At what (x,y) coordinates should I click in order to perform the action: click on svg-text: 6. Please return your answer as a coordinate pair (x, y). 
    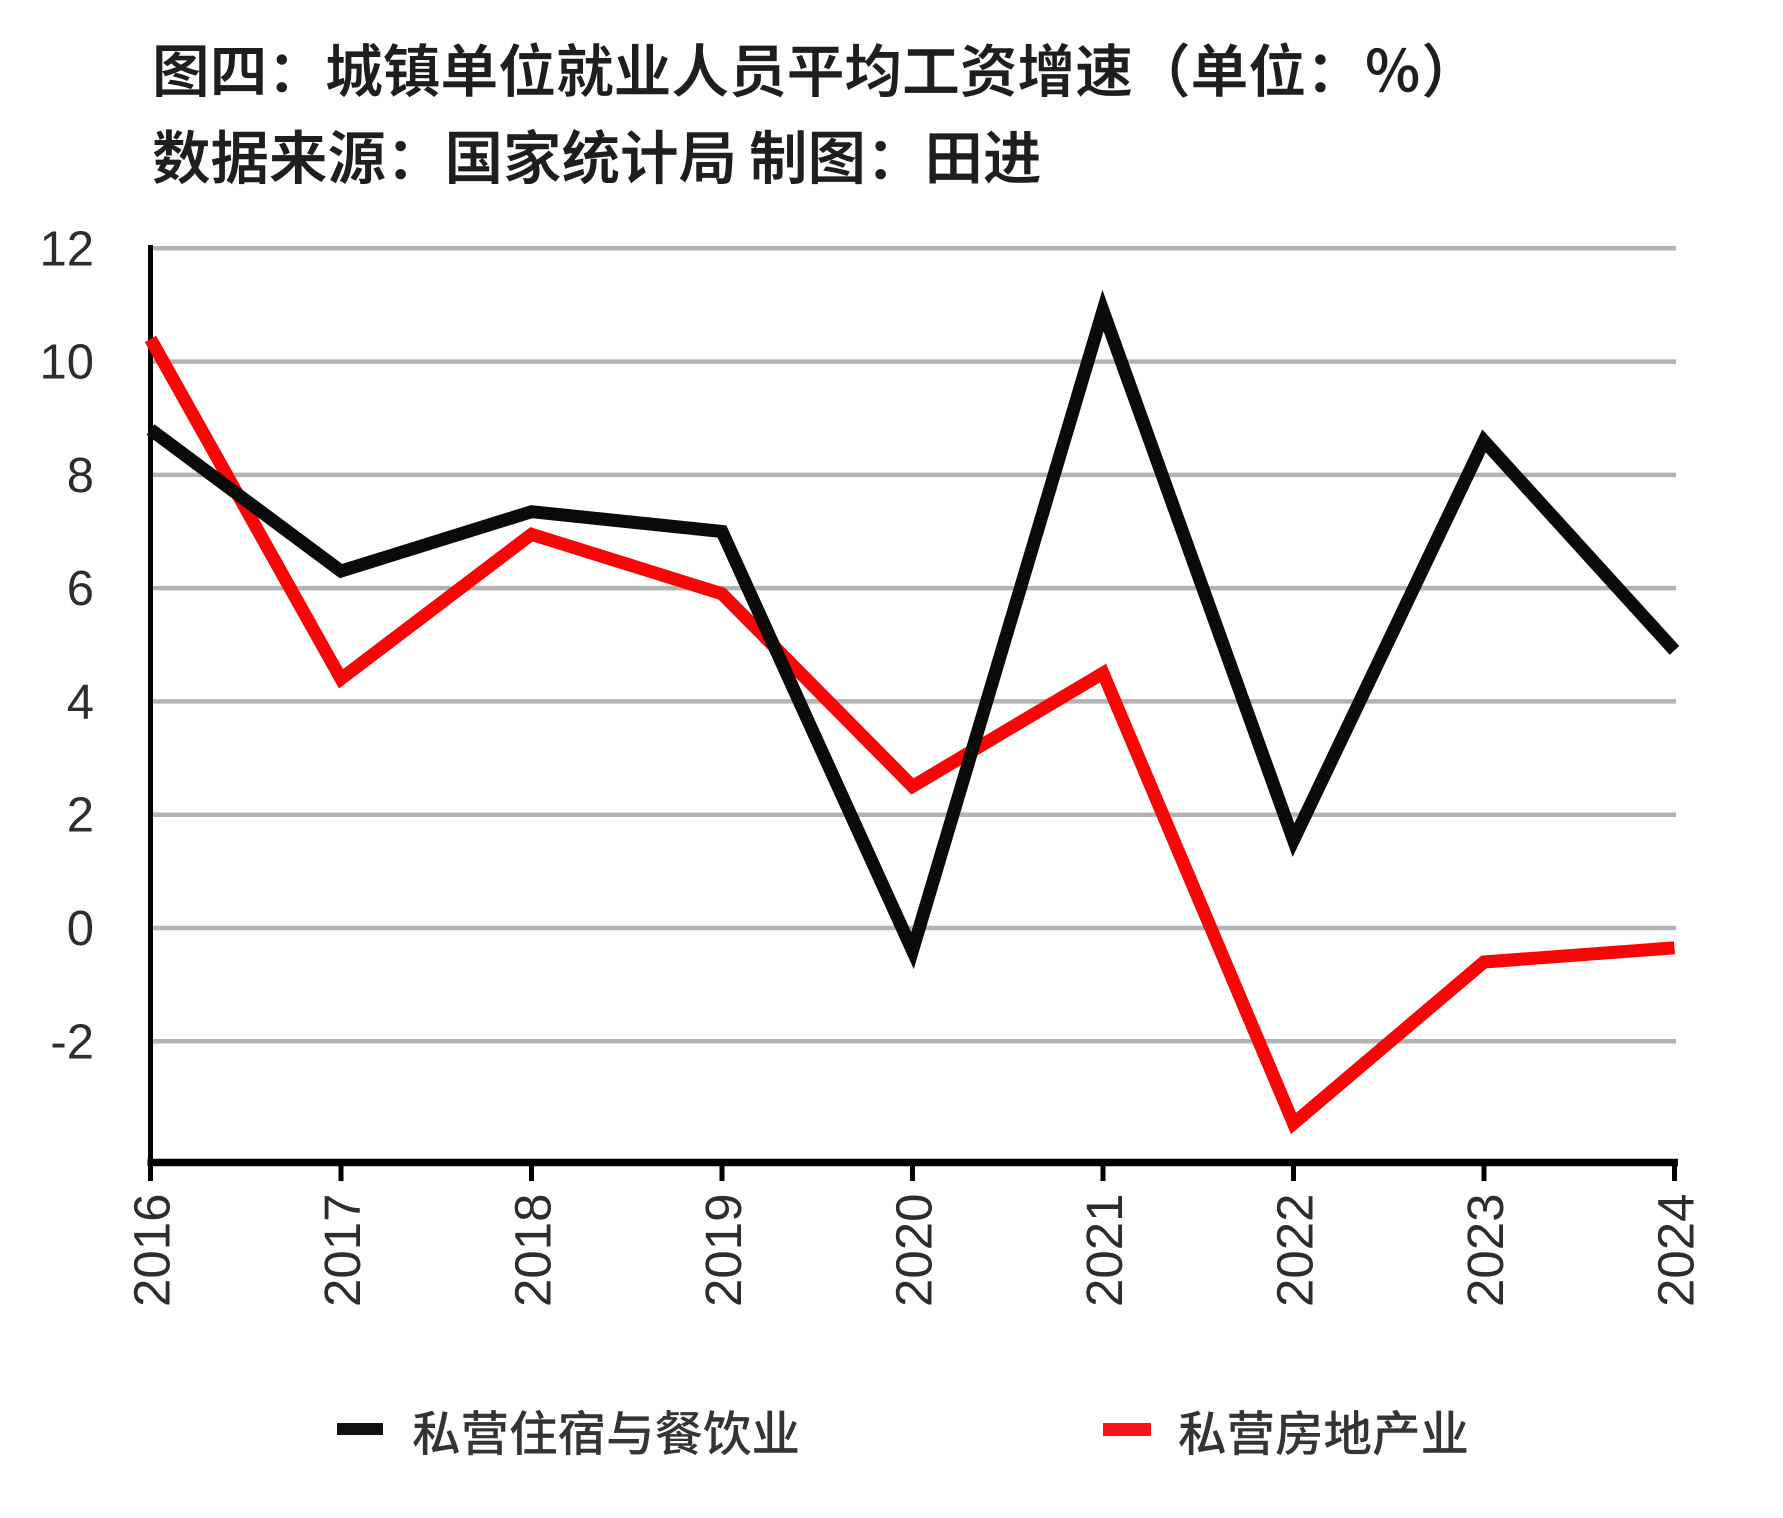
    Looking at the image, I should click on (80, 589).